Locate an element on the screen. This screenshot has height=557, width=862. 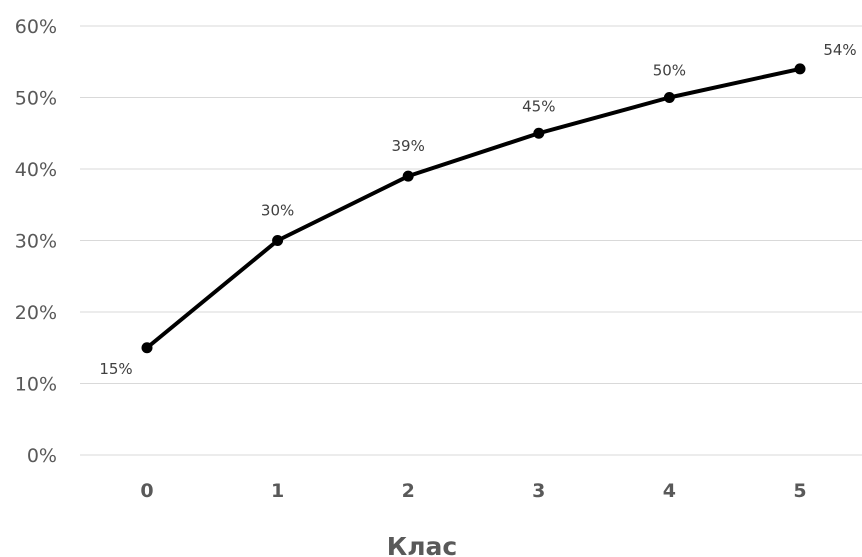
x-tick-label: 2 is located at coordinates (408, 491).